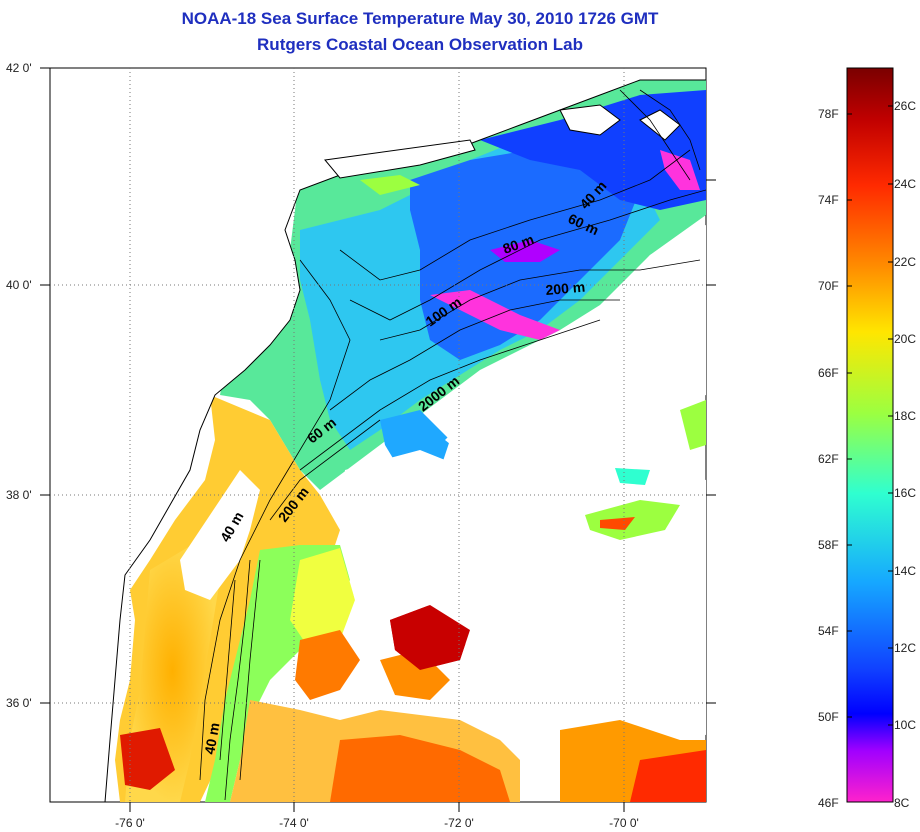  What do you see at coordinates (459, 823) in the screenshot?
I see `lon-label: -72 0'` at bounding box center [459, 823].